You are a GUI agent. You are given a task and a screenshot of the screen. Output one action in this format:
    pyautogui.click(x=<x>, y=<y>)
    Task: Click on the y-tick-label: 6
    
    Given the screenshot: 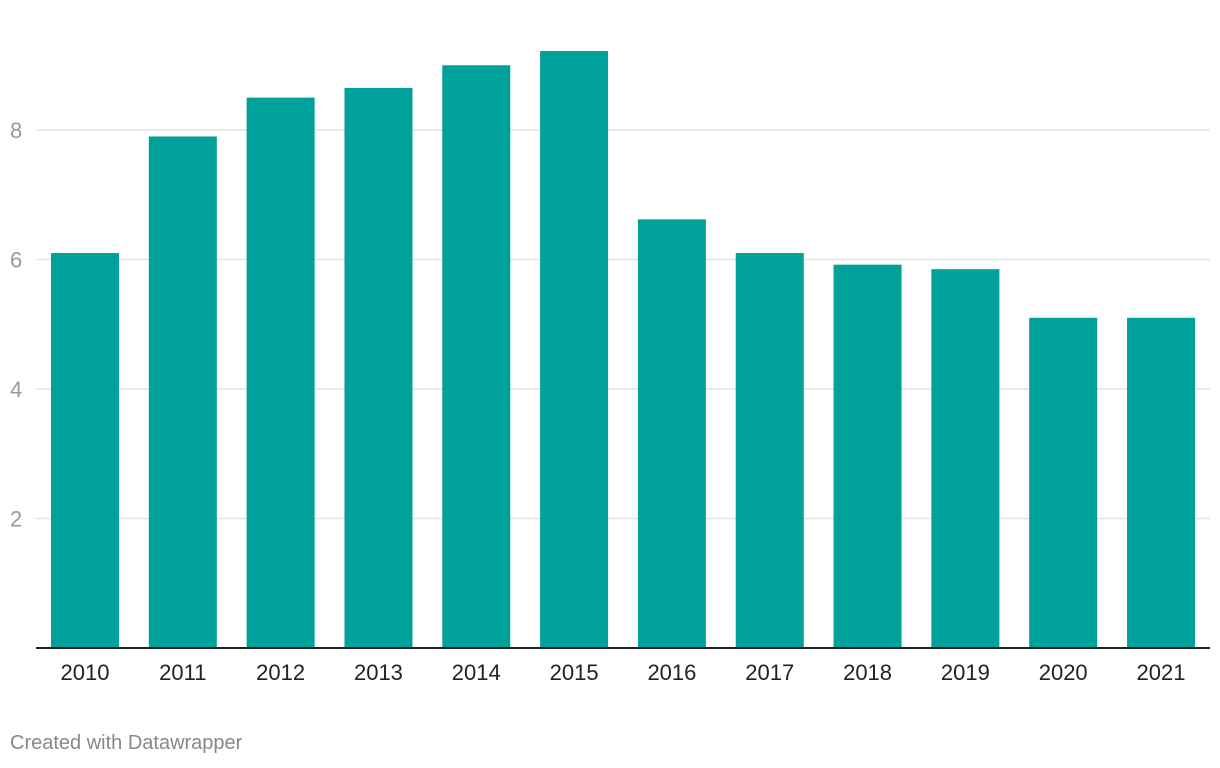 What is the action you would take?
    pyautogui.click(x=16, y=260)
    